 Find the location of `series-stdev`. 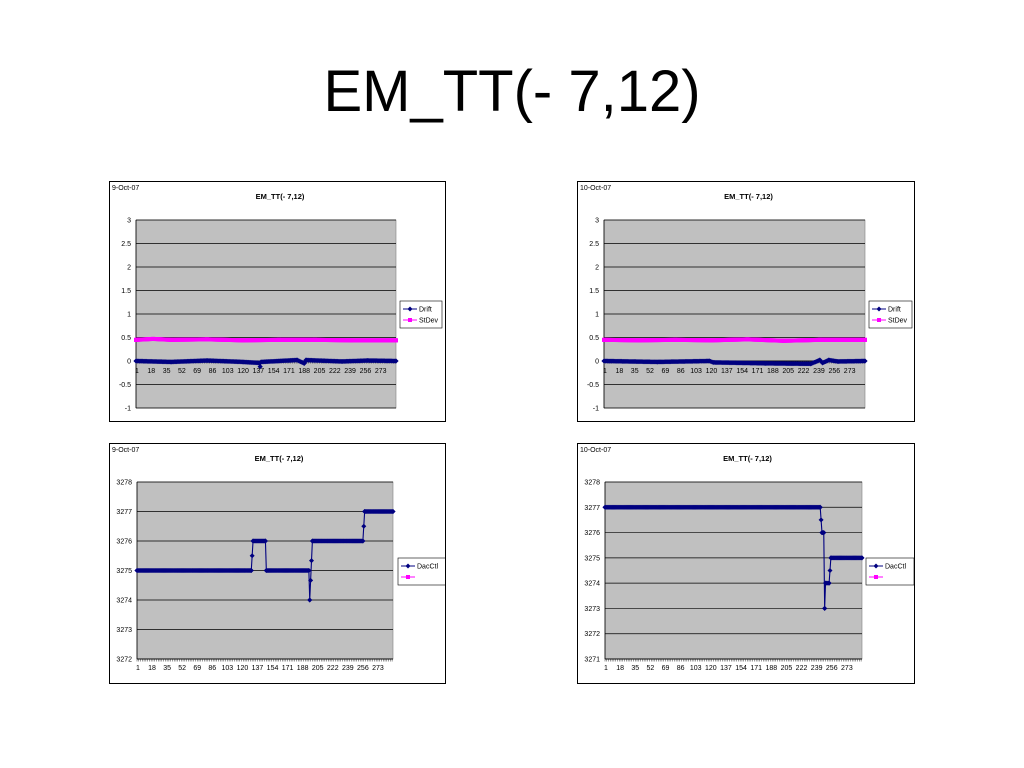

series-stdev is located at coordinates (734, 340).